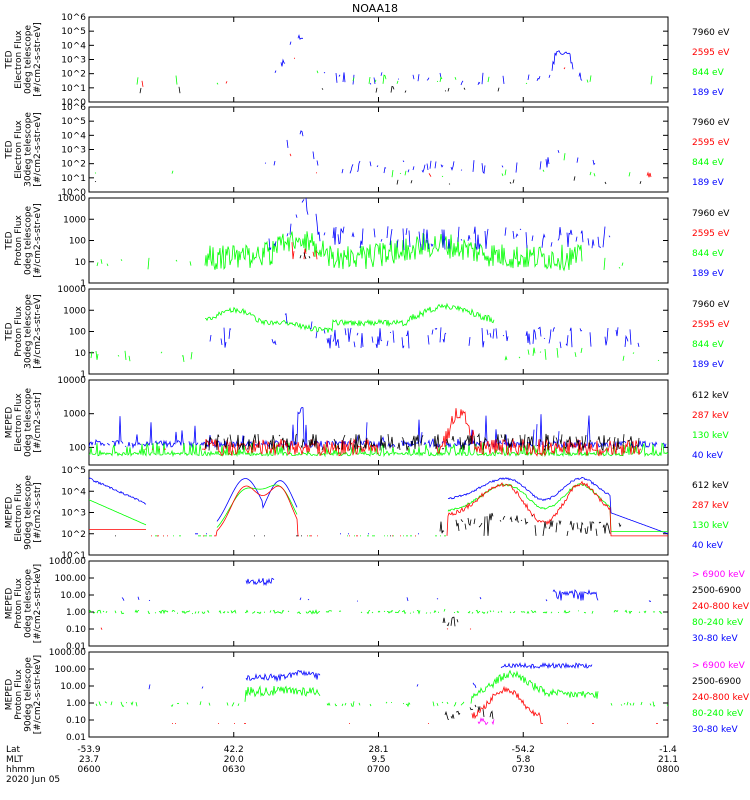 The image size is (750, 800). I want to click on y-tick-label: 0.10, so click(76, 721).